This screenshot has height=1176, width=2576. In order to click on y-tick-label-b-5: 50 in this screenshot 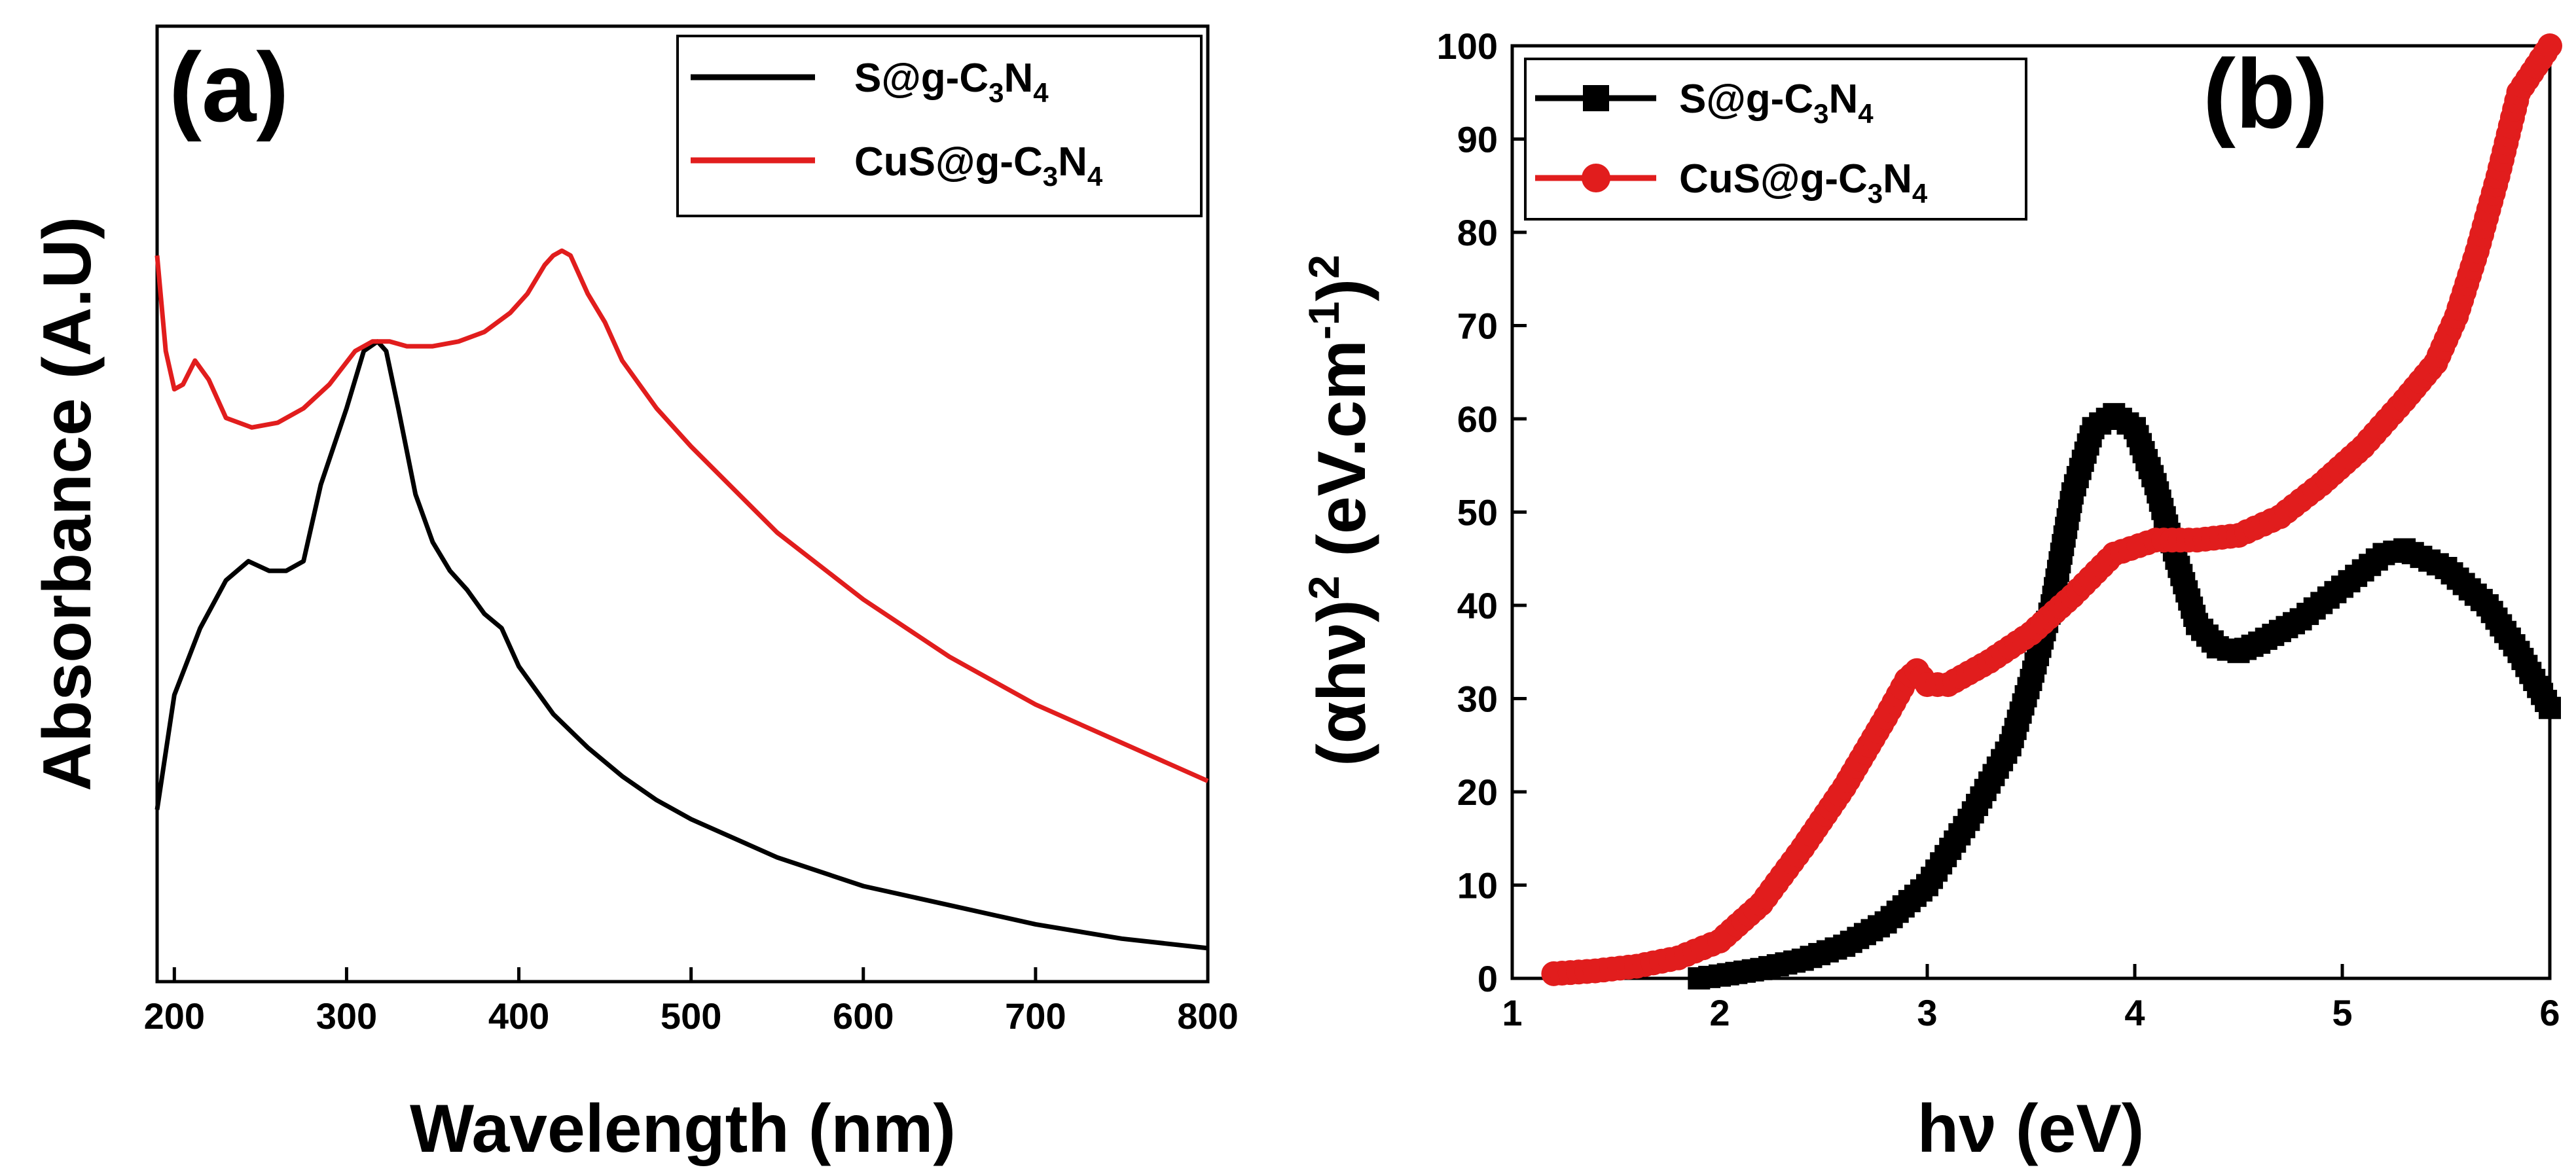, I will do `click(1477, 513)`.